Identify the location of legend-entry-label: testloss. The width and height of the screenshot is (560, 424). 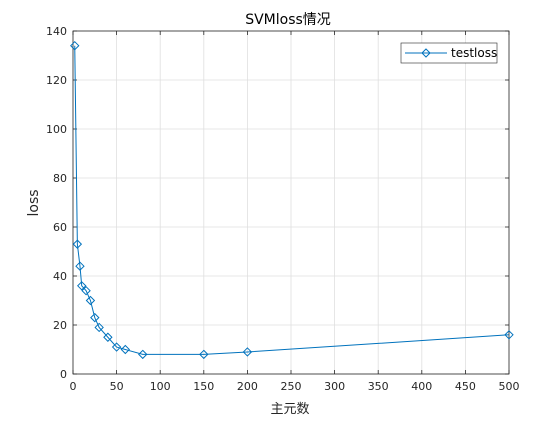
(474, 53).